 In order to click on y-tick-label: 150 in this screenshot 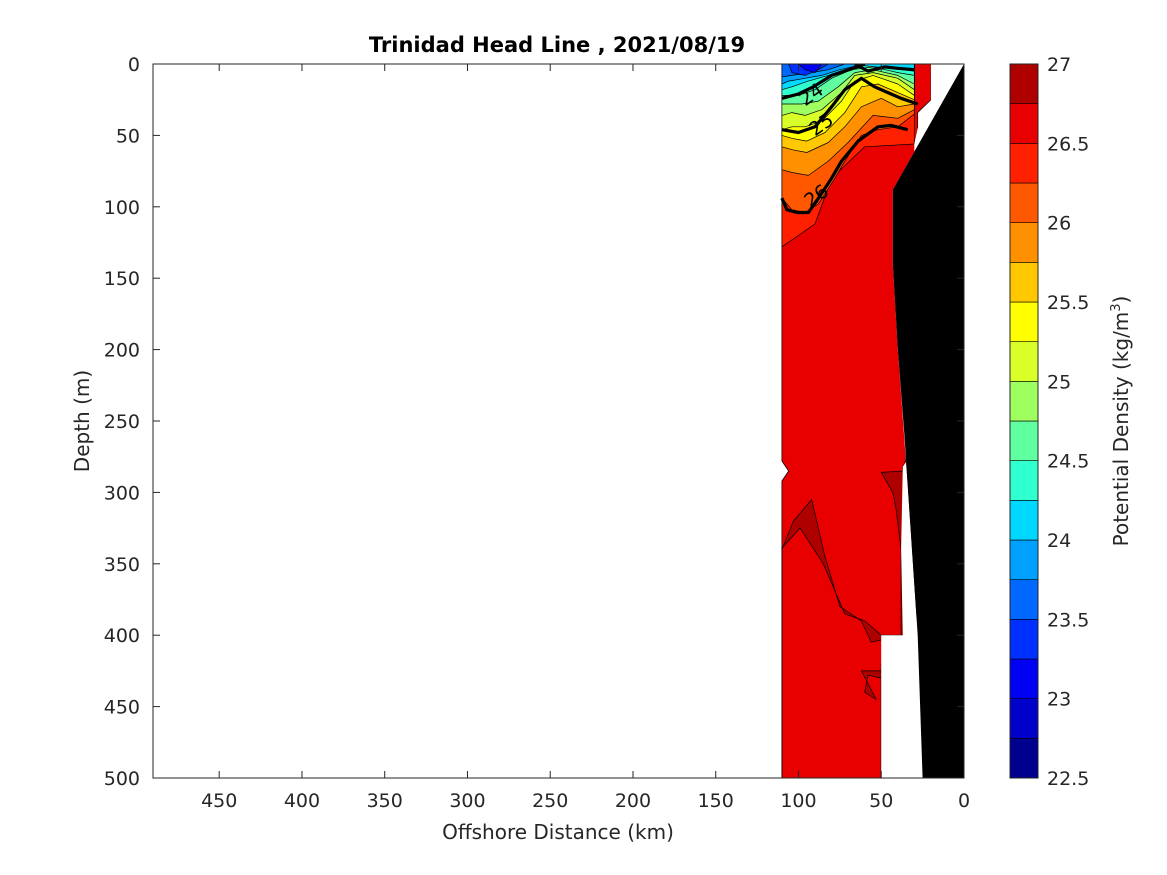, I will do `click(122, 279)`.